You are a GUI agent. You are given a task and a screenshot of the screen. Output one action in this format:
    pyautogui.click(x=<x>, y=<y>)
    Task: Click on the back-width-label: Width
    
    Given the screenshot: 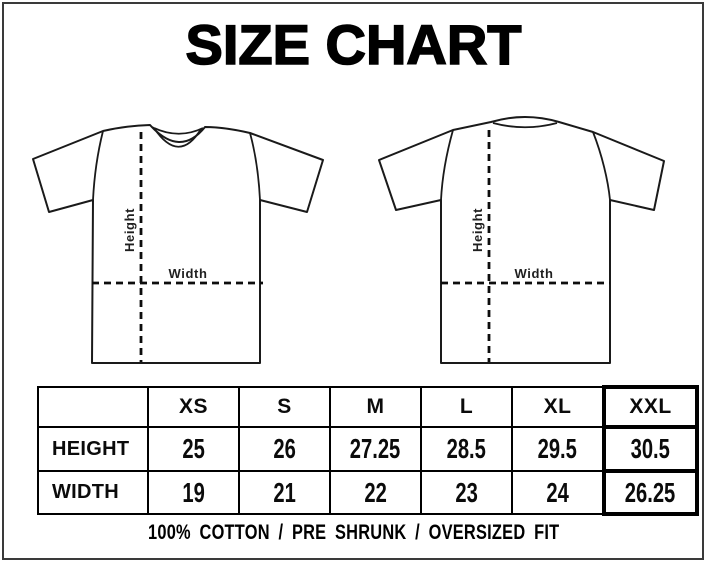 What is the action you would take?
    pyautogui.click(x=534, y=273)
    